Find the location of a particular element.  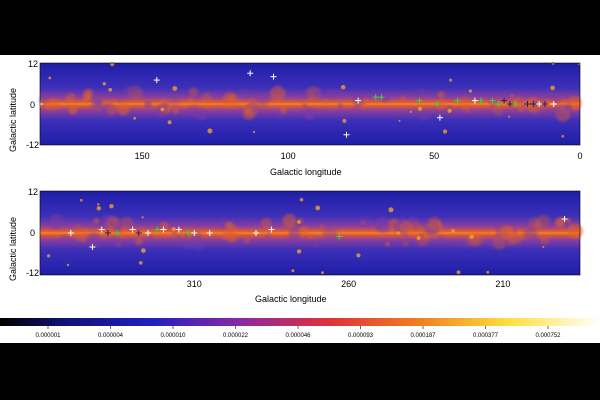

colorbar-tick-label: 0.000022 is located at coordinates (236, 336).